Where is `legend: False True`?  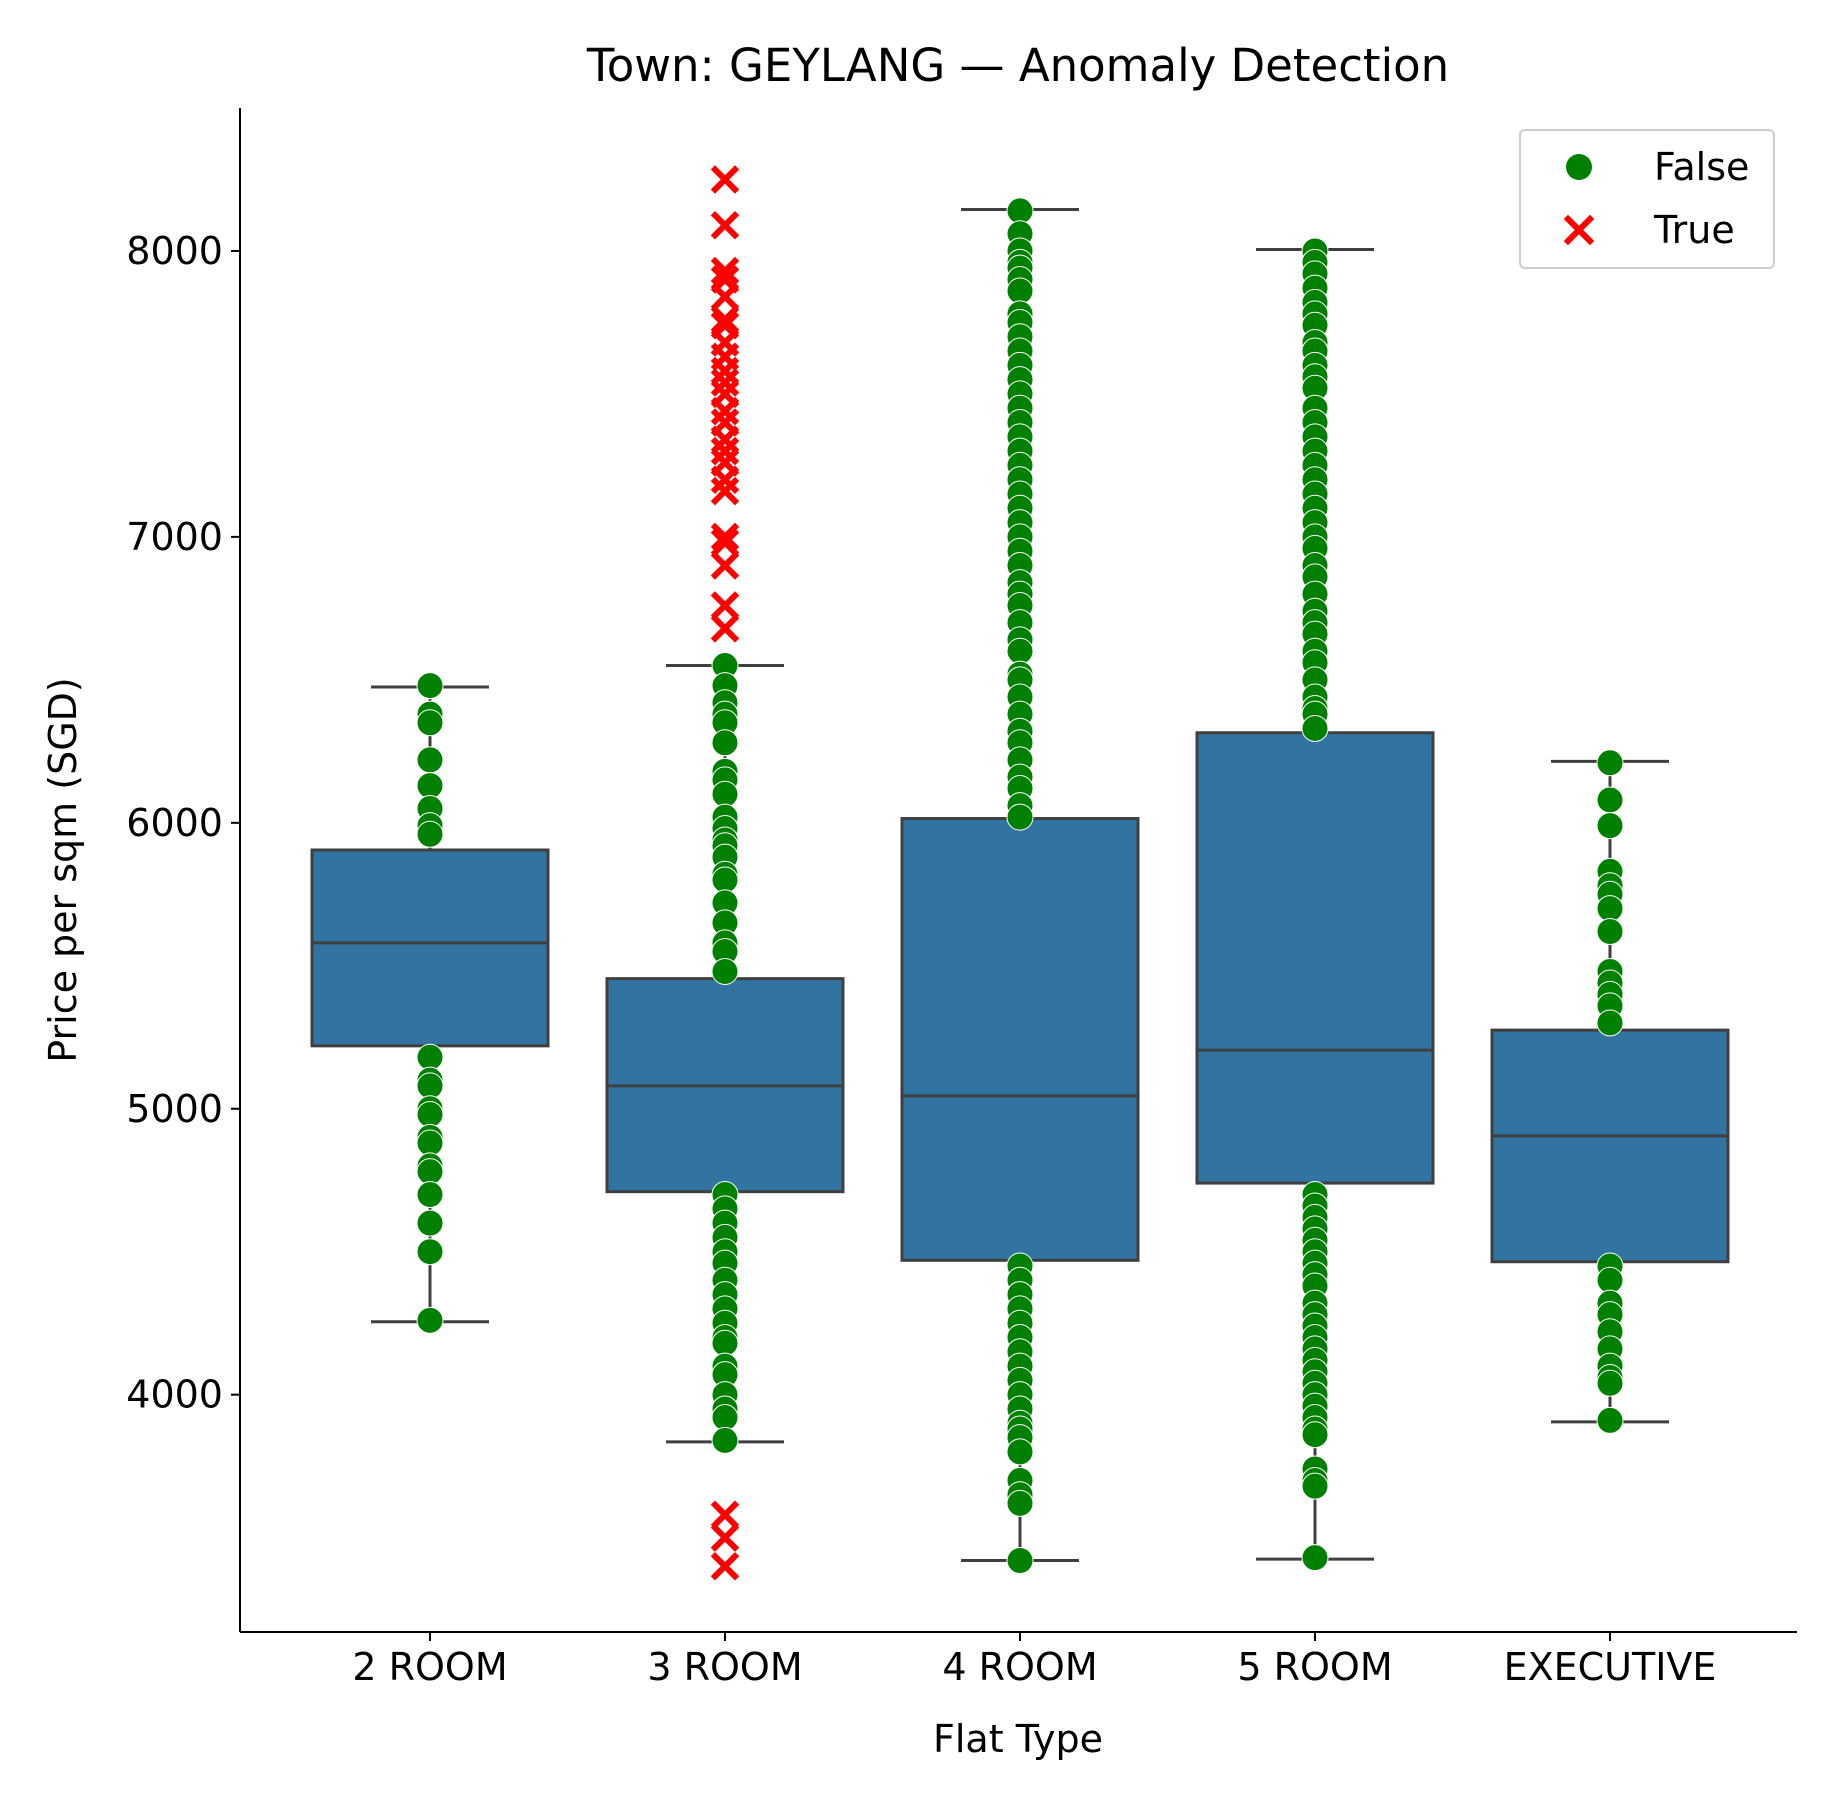 legend: False True is located at coordinates (1647, 199).